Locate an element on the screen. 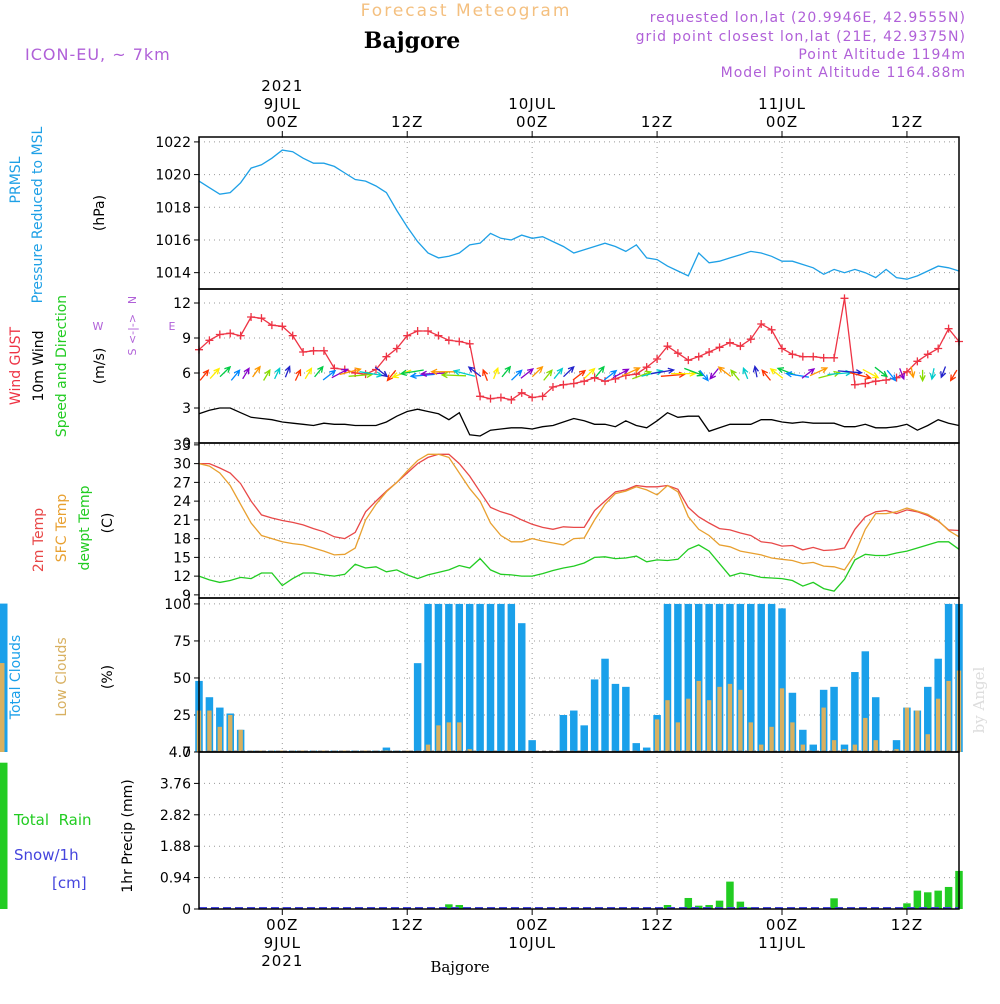  series-line-10m-wind is located at coordinates (579, 422).